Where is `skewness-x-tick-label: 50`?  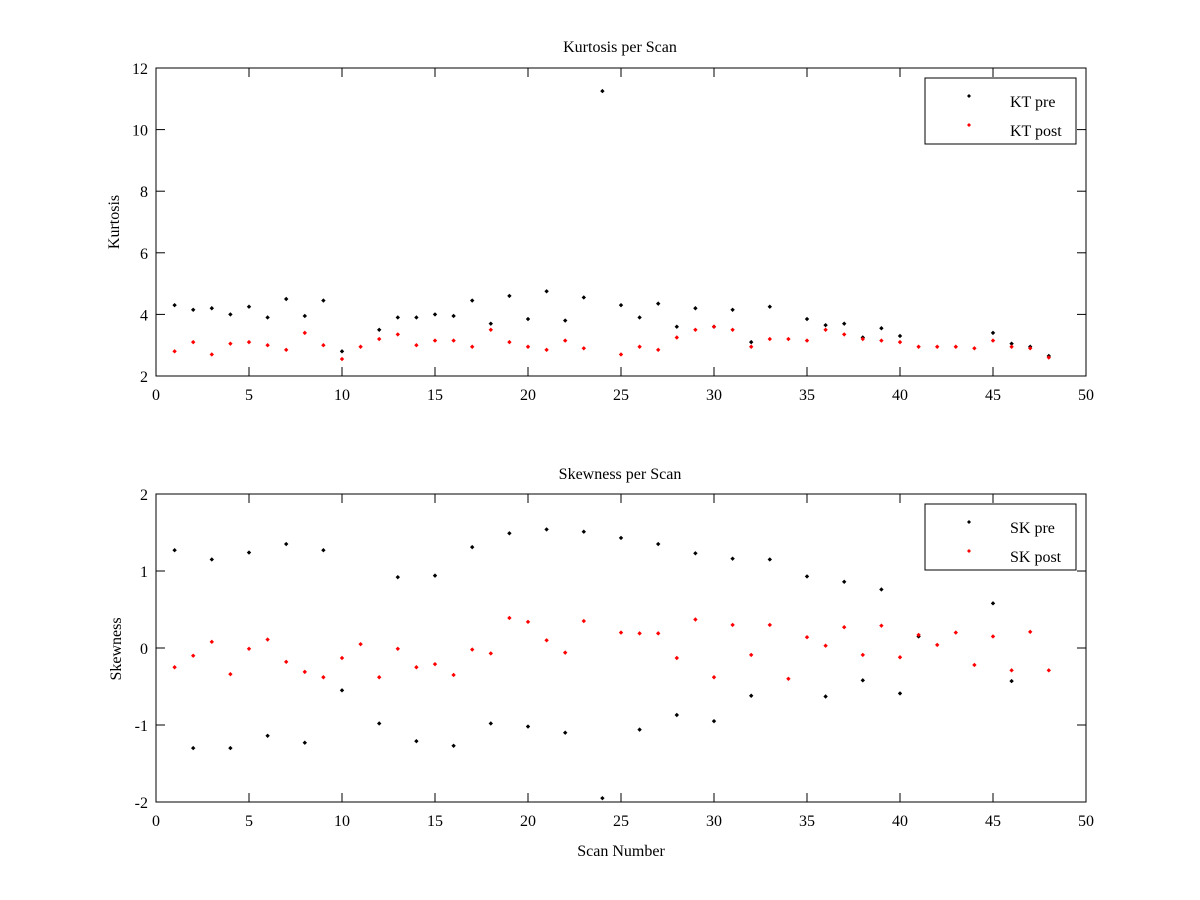
skewness-x-tick-label: 50 is located at coordinates (1086, 821).